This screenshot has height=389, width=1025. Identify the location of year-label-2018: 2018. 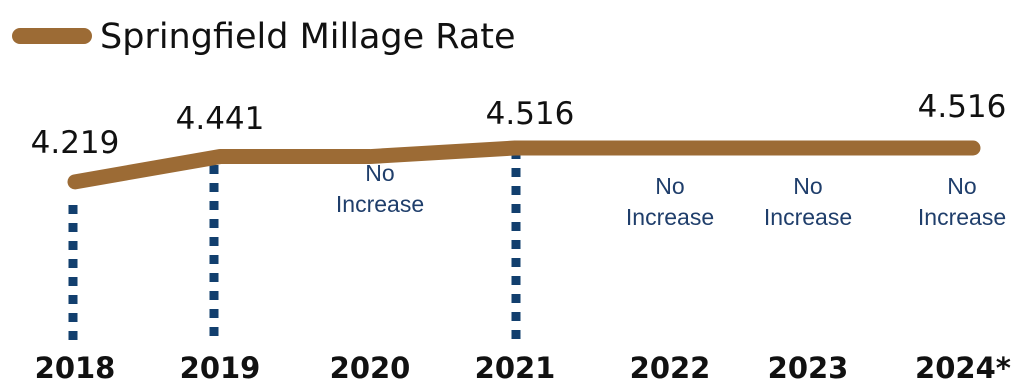
(75, 368).